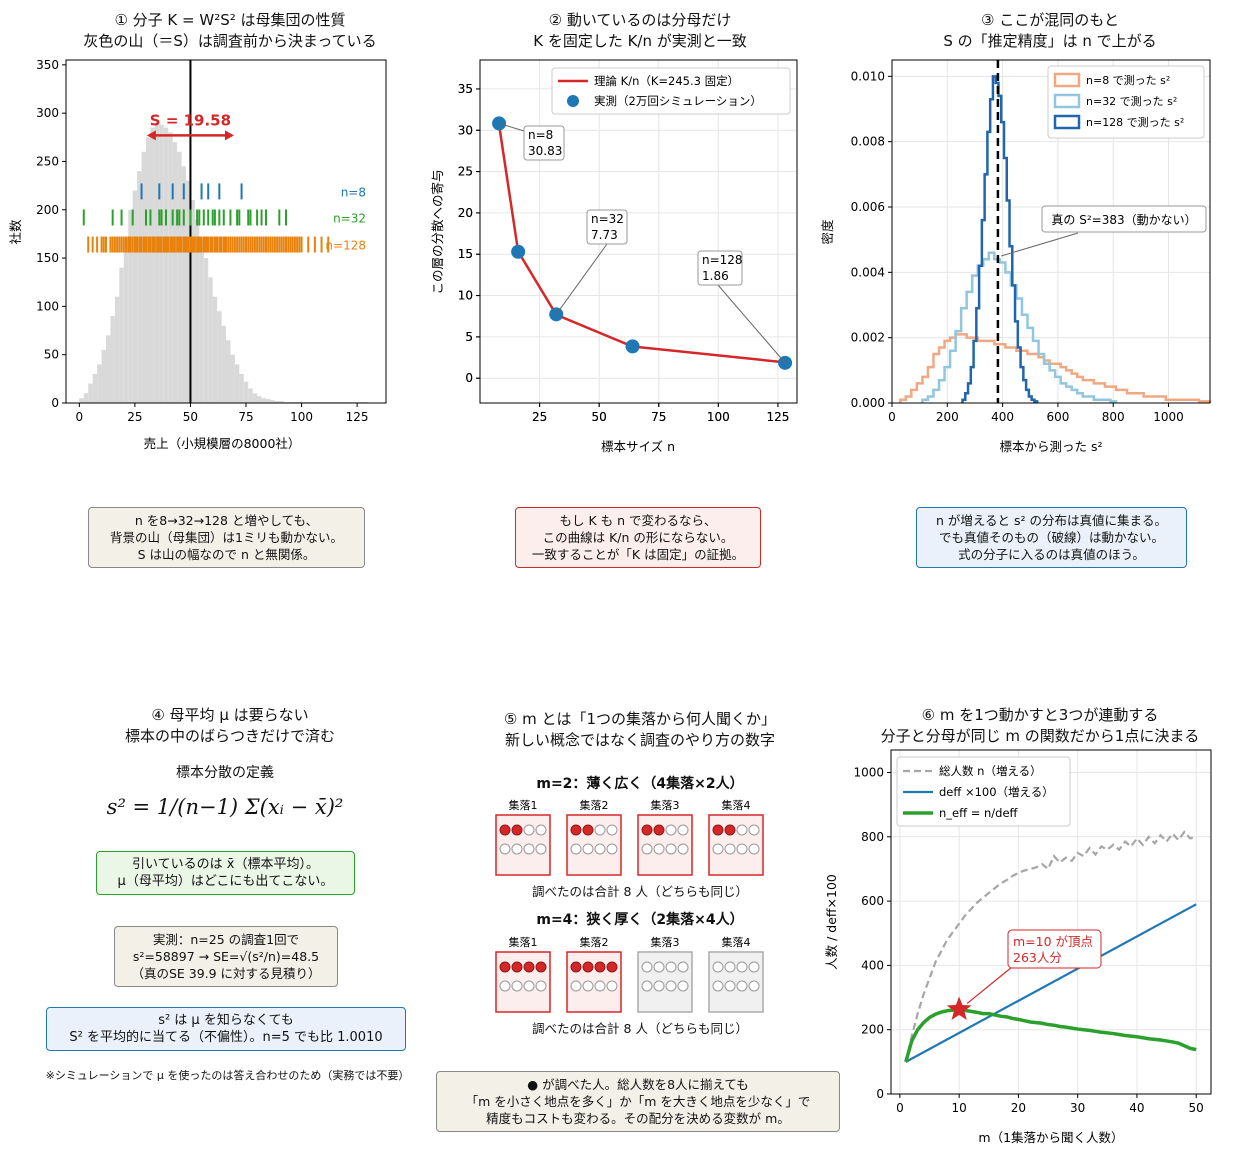 This screenshot has width=1234, height=1157. Describe the element at coordinates (751, 324) in the screenshot. I see `chart2-annotation-arrow` at that location.